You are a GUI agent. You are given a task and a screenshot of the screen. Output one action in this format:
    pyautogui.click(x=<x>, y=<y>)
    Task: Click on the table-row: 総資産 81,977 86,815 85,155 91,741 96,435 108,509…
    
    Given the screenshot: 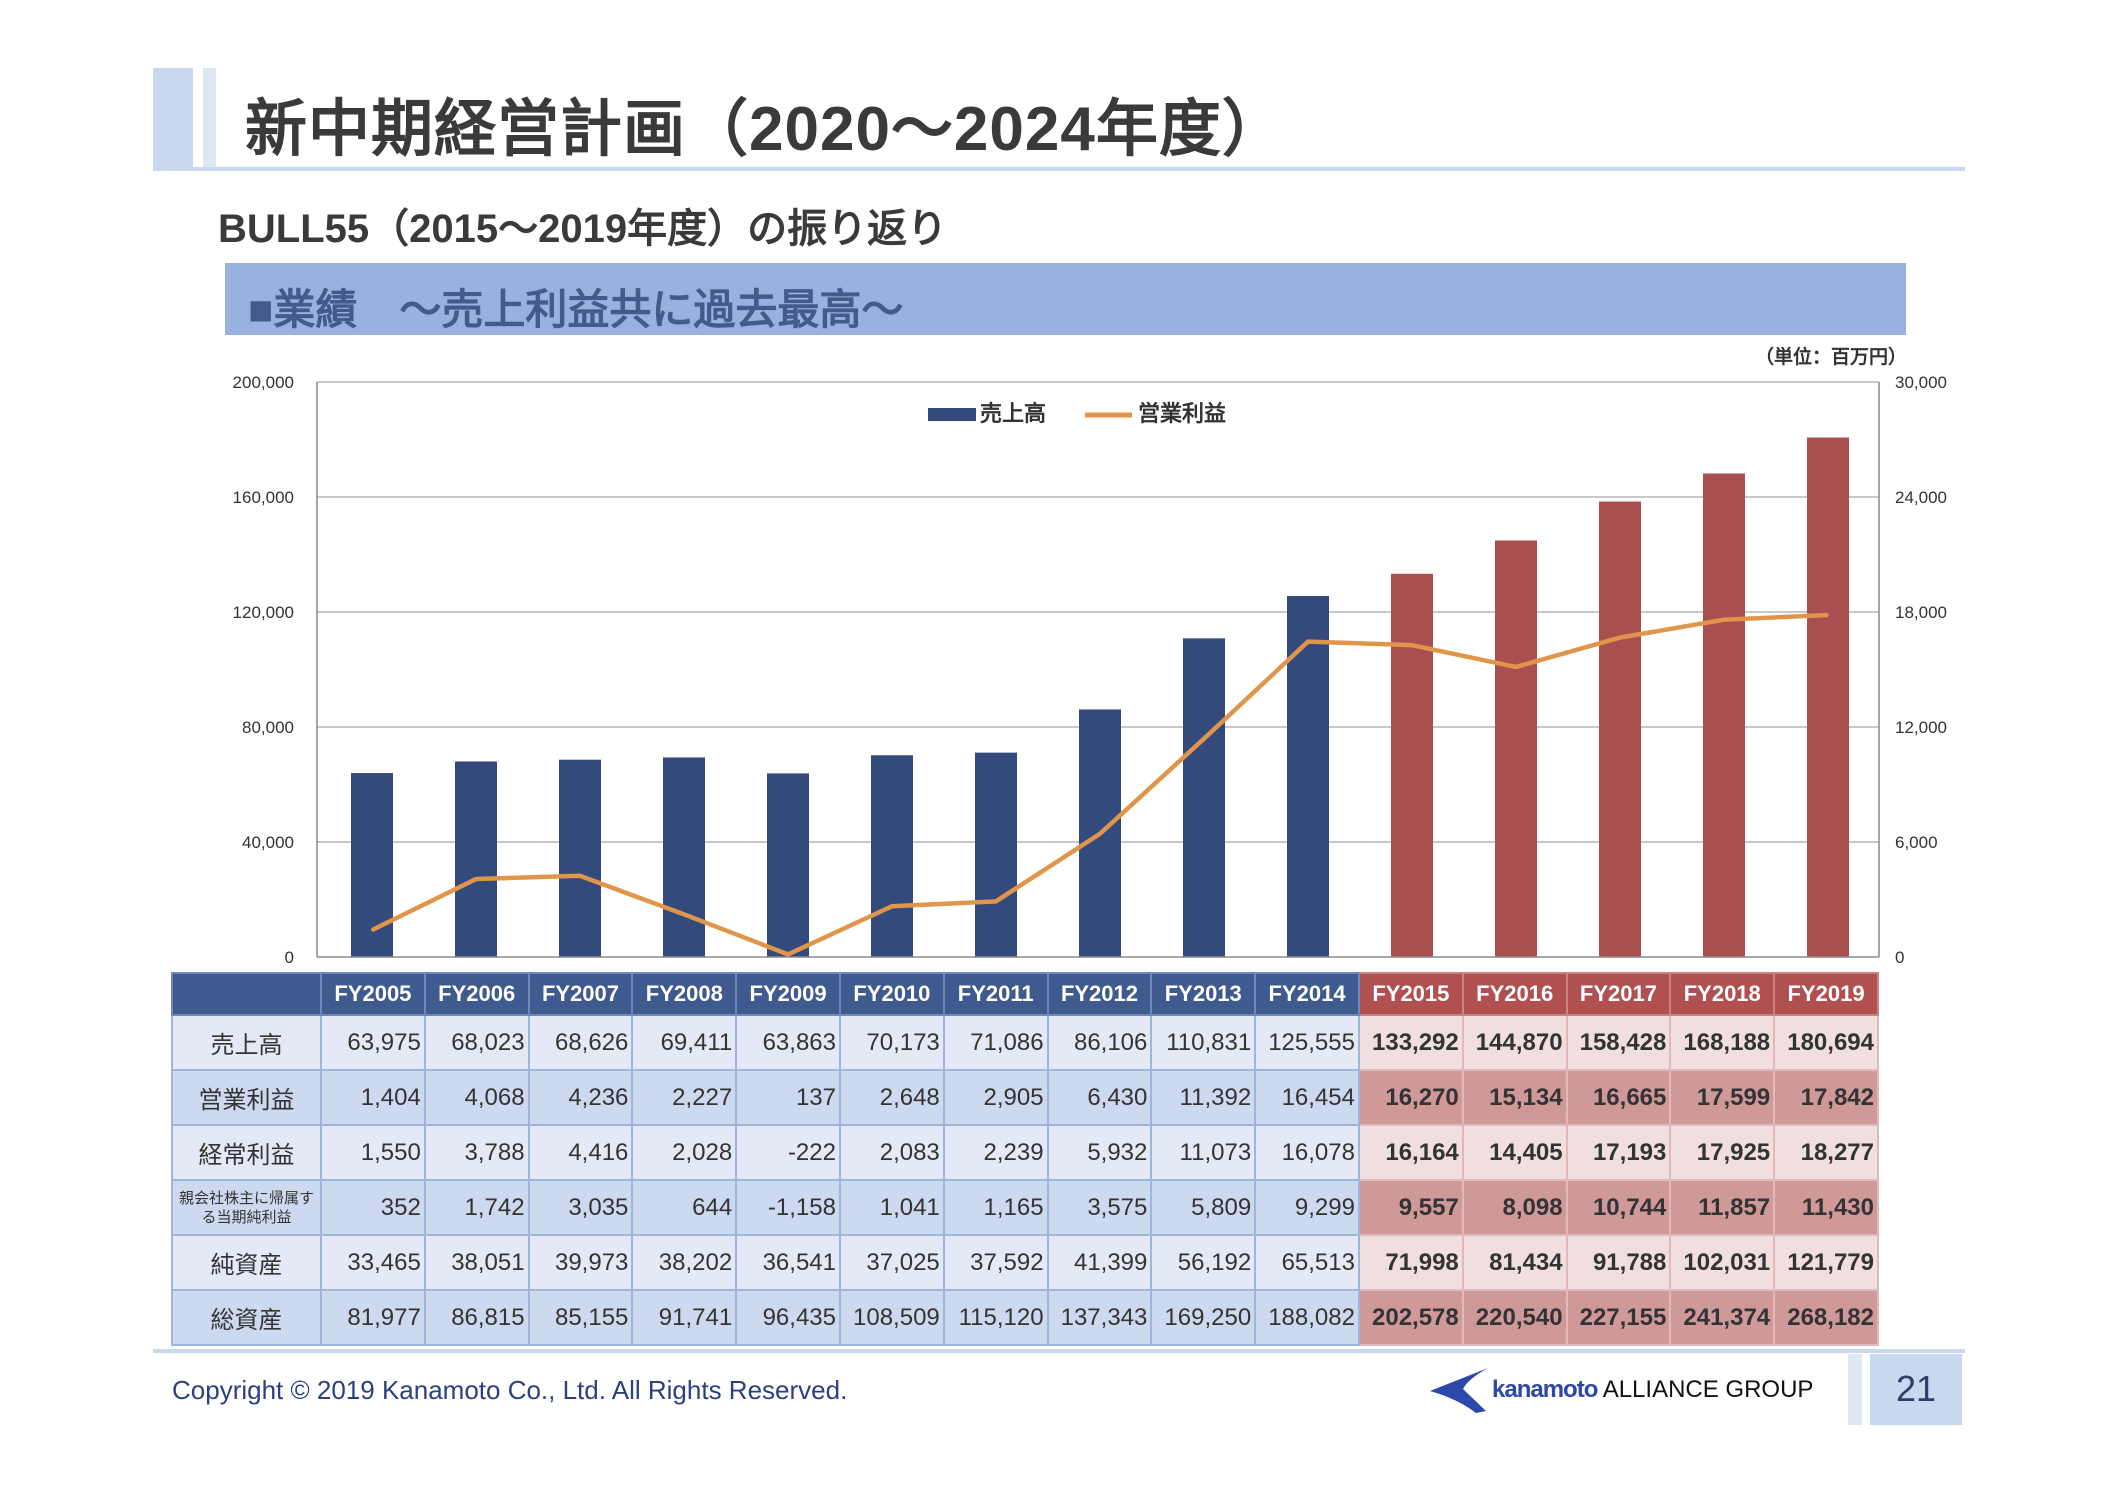 What is the action you would take?
    pyautogui.click(x=1025, y=1317)
    